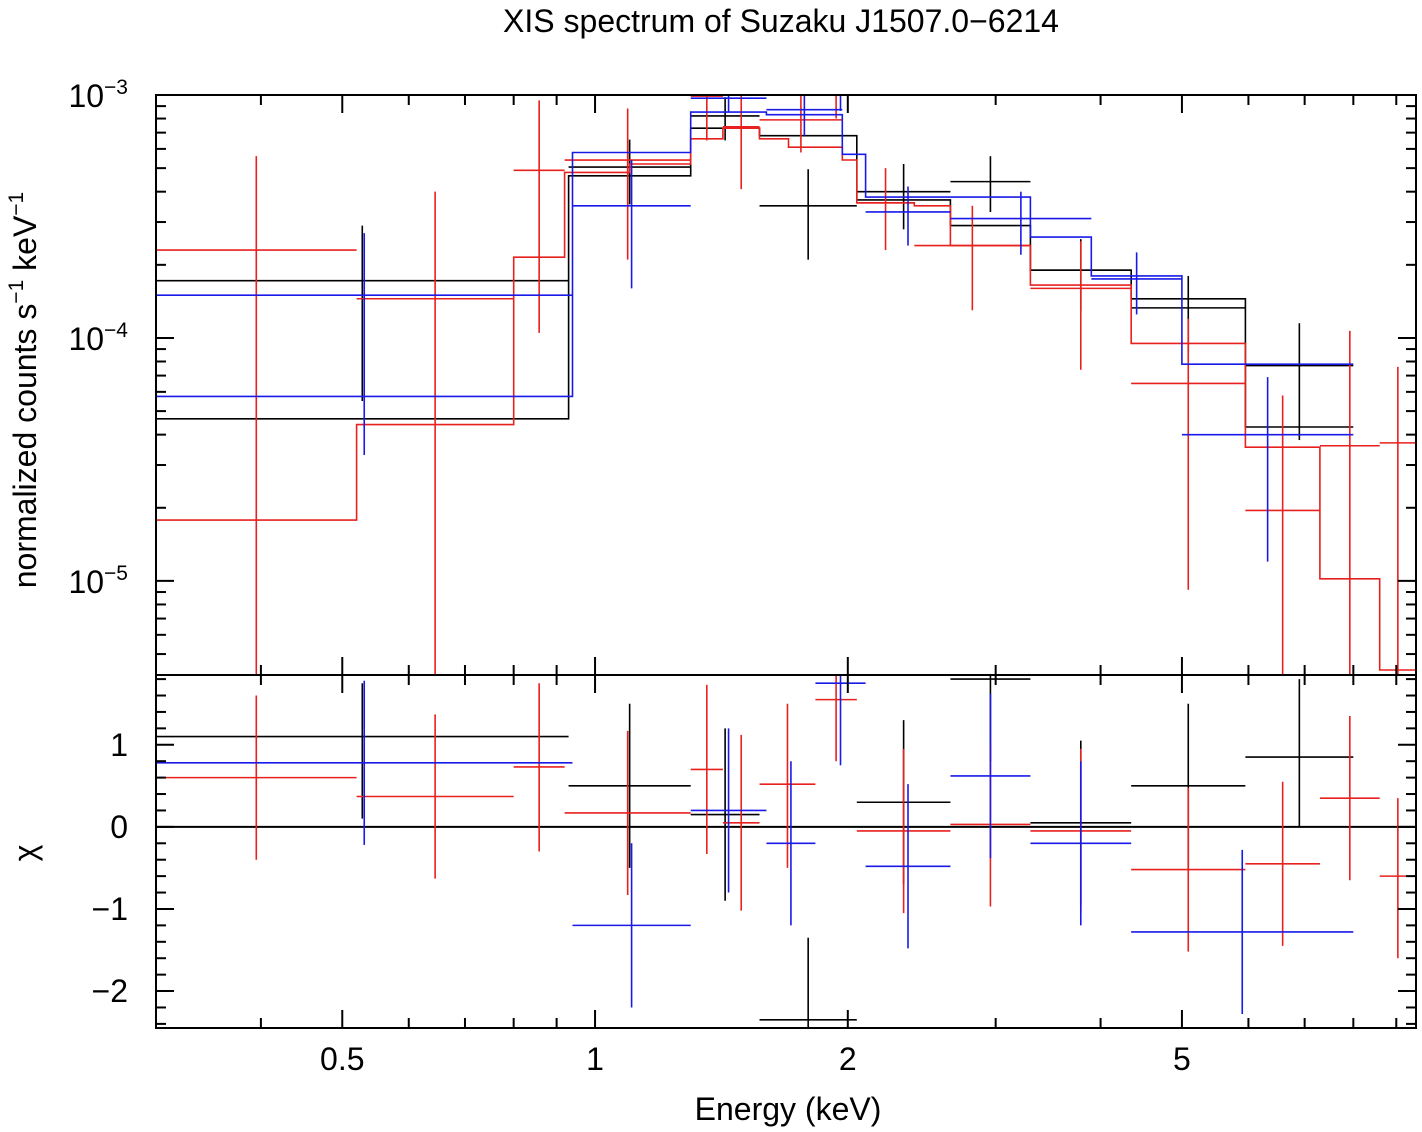 The height and width of the screenshot is (1132, 1422). Describe the element at coordinates (116, 330) in the screenshot. I see `y-tick-exponent: −4` at that location.